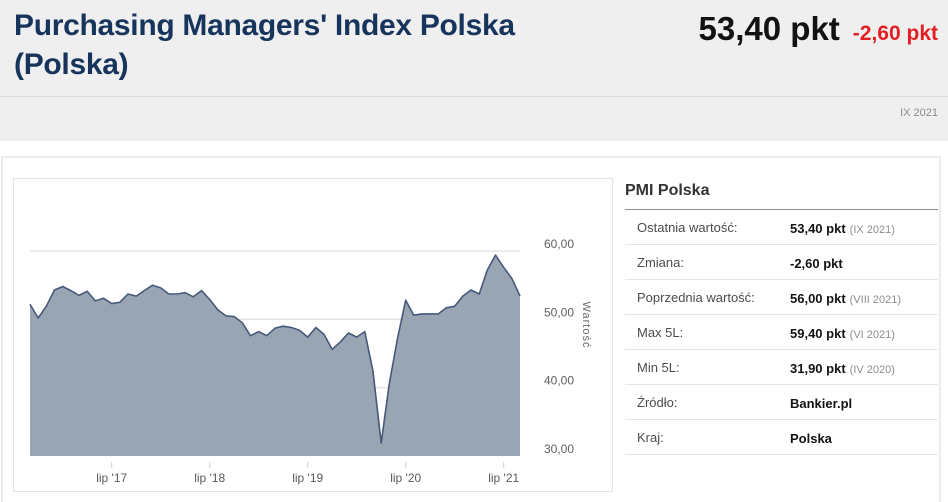 This screenshot has width=948, height=502. I want to click on y-axis-tick-label: 60,00, so click(559, 244).